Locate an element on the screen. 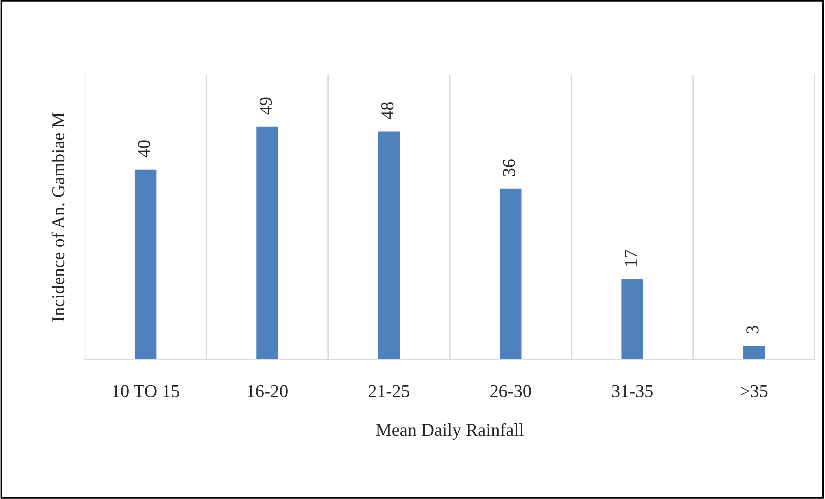 The image size is (825, 499). x-tick-label: >35 is located at coordinates (754, 391).